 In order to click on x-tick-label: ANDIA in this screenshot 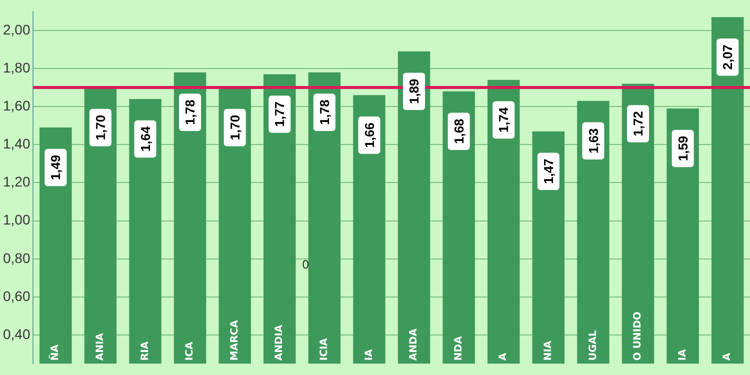, I will do `click(280, 342)`.